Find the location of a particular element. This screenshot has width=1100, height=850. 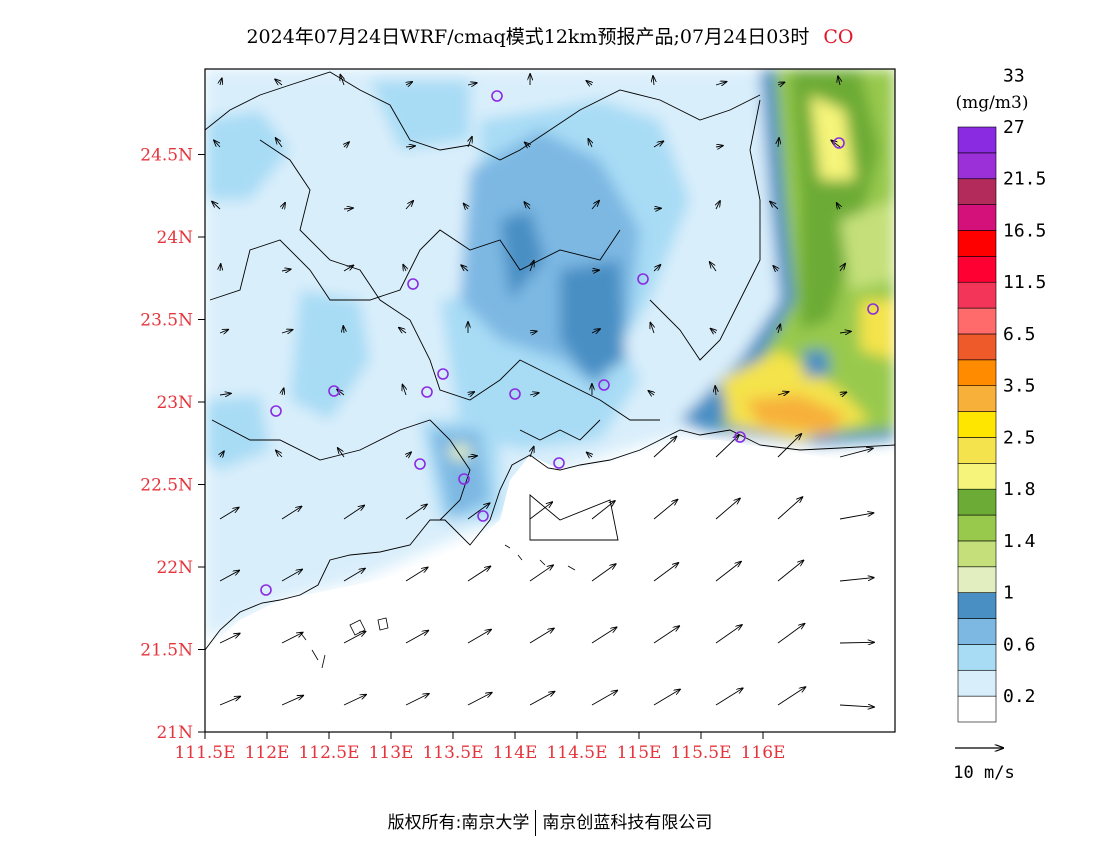

lat-tick-label: 22N is located at coordinates (174, 568).